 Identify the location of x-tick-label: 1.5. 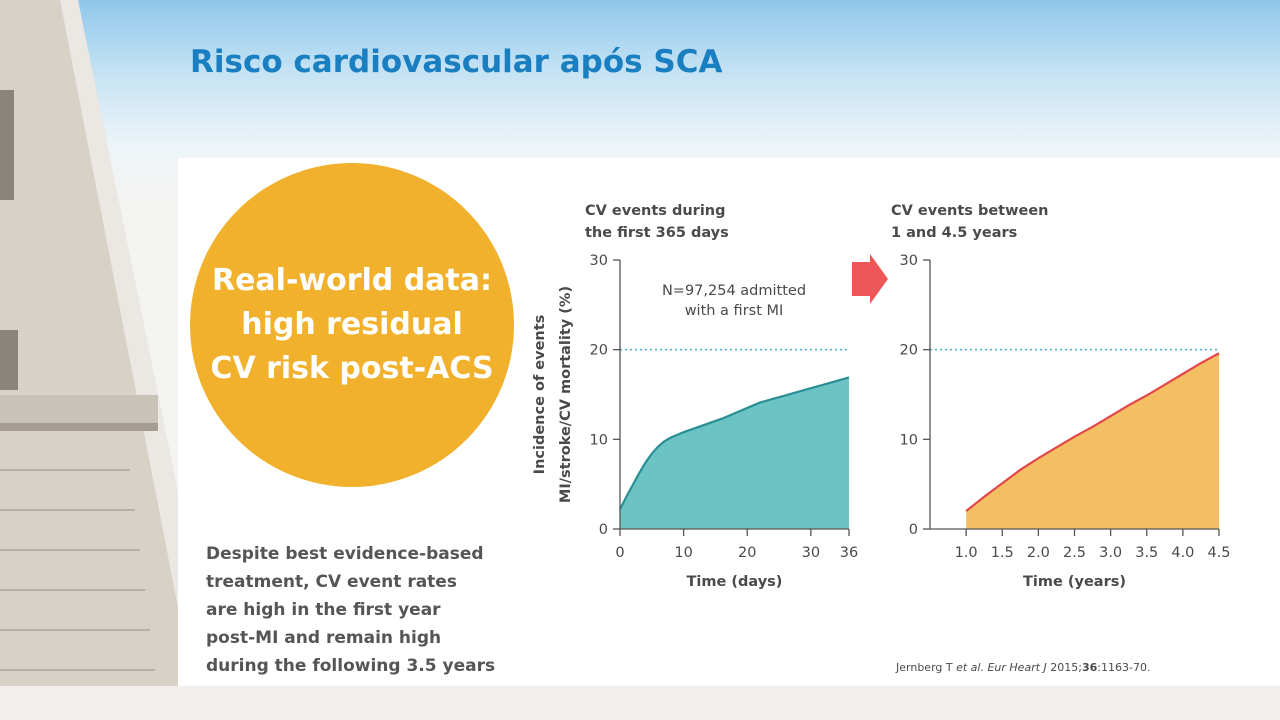
(1002, 553).